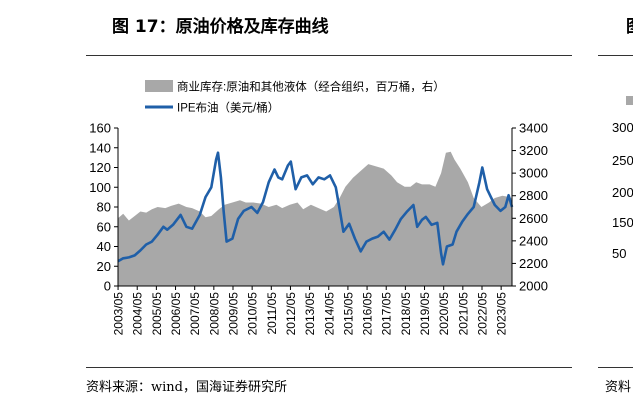  Describe the element at coordinates (138, 314) in the screenshot. I see `x-axis-tick-label: 2004/05` at that location.